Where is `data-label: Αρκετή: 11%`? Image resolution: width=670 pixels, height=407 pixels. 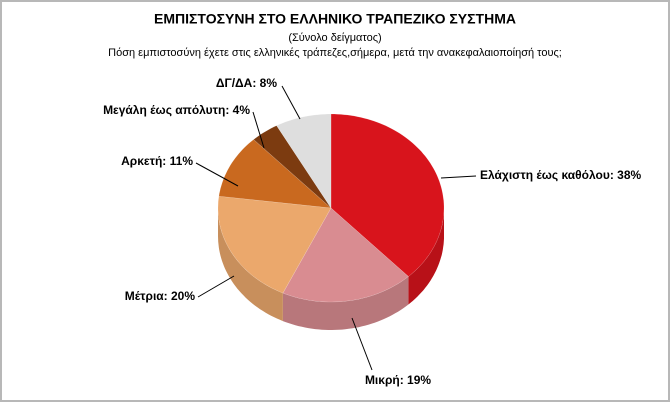
data-label: Αρκετή: 11% is located at coordinates (157, 161).